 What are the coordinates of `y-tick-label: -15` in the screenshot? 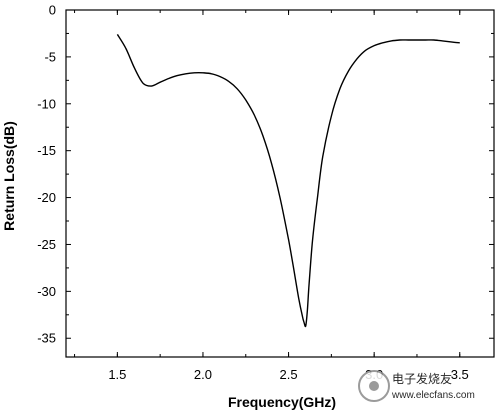 It's located at (46, 150).